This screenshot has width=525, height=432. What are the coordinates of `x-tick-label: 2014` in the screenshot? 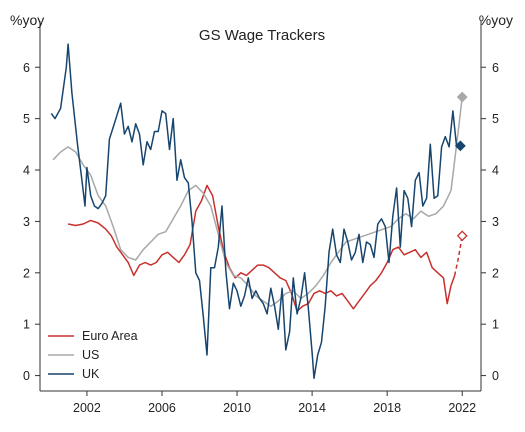 It's located at (312, 408).